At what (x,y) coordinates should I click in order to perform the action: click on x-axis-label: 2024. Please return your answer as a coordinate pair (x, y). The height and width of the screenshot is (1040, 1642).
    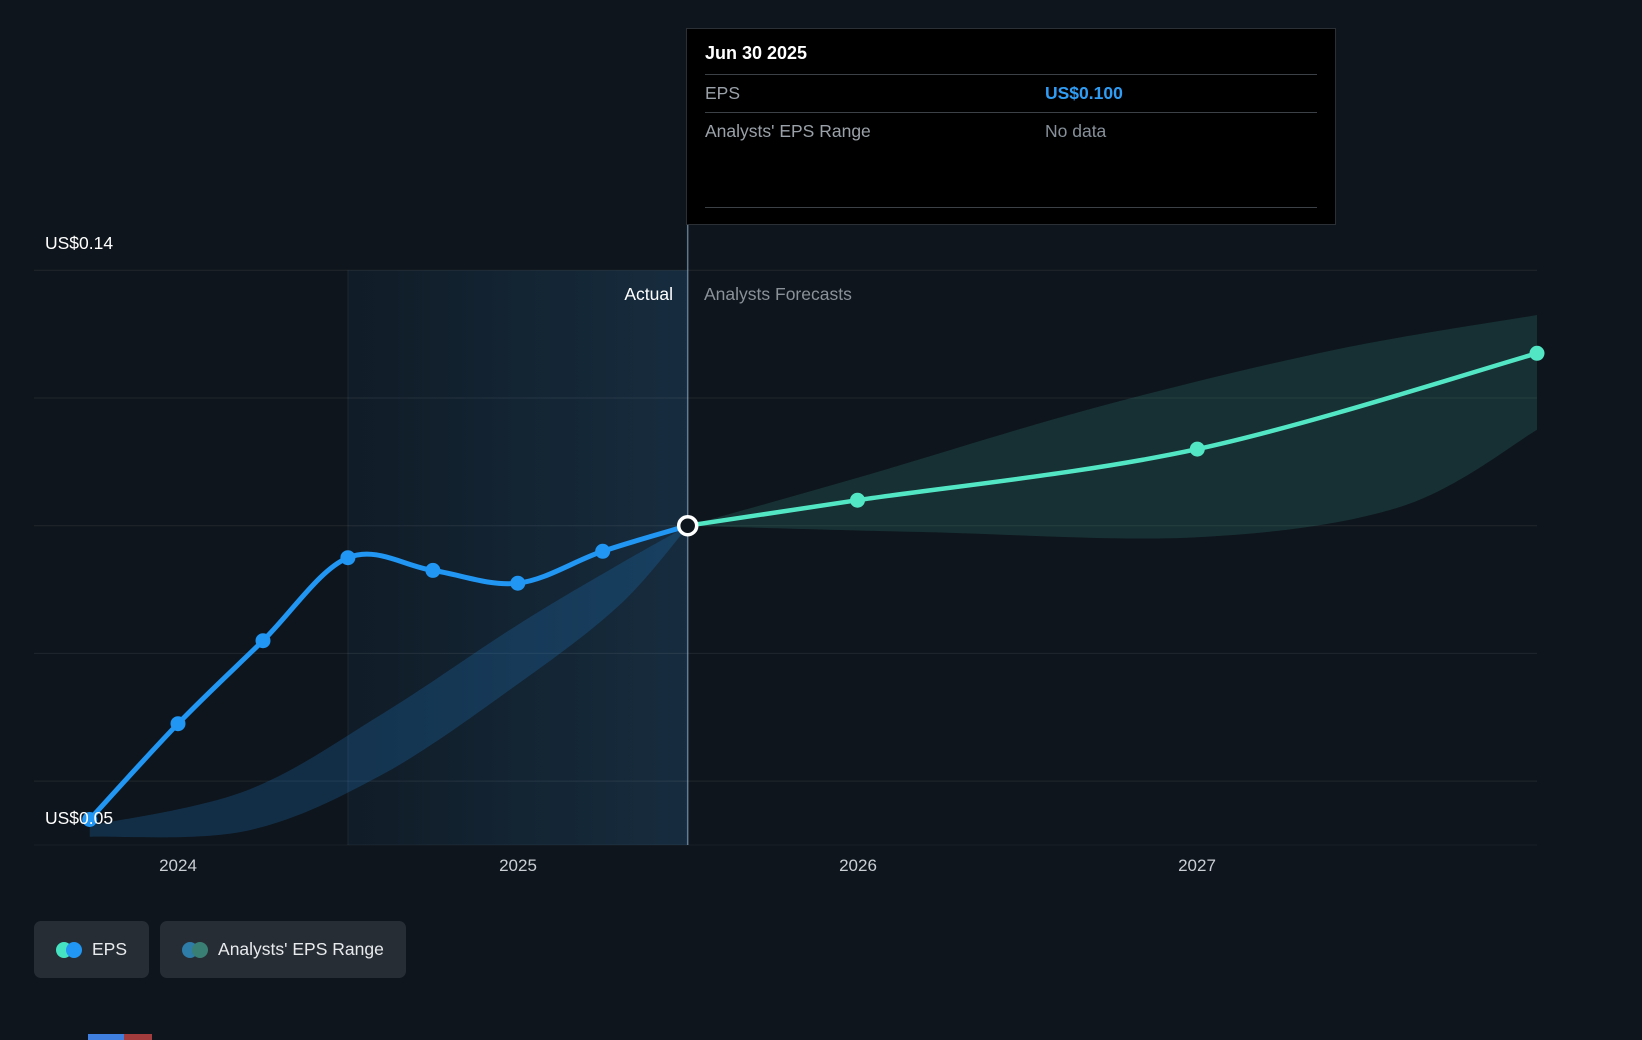
    Looking at the image, I should click on (178, 865).